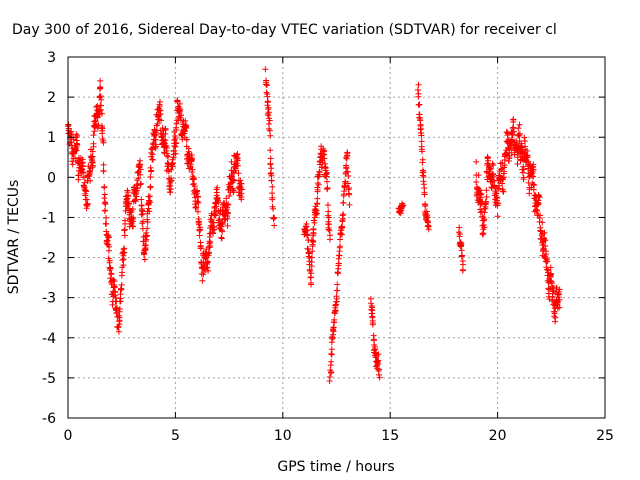 This screenshot has height=480, width=640. Describe the element at coordinates (49, 419) in the screenshot. I see `y-tick-label: -6` at that location.